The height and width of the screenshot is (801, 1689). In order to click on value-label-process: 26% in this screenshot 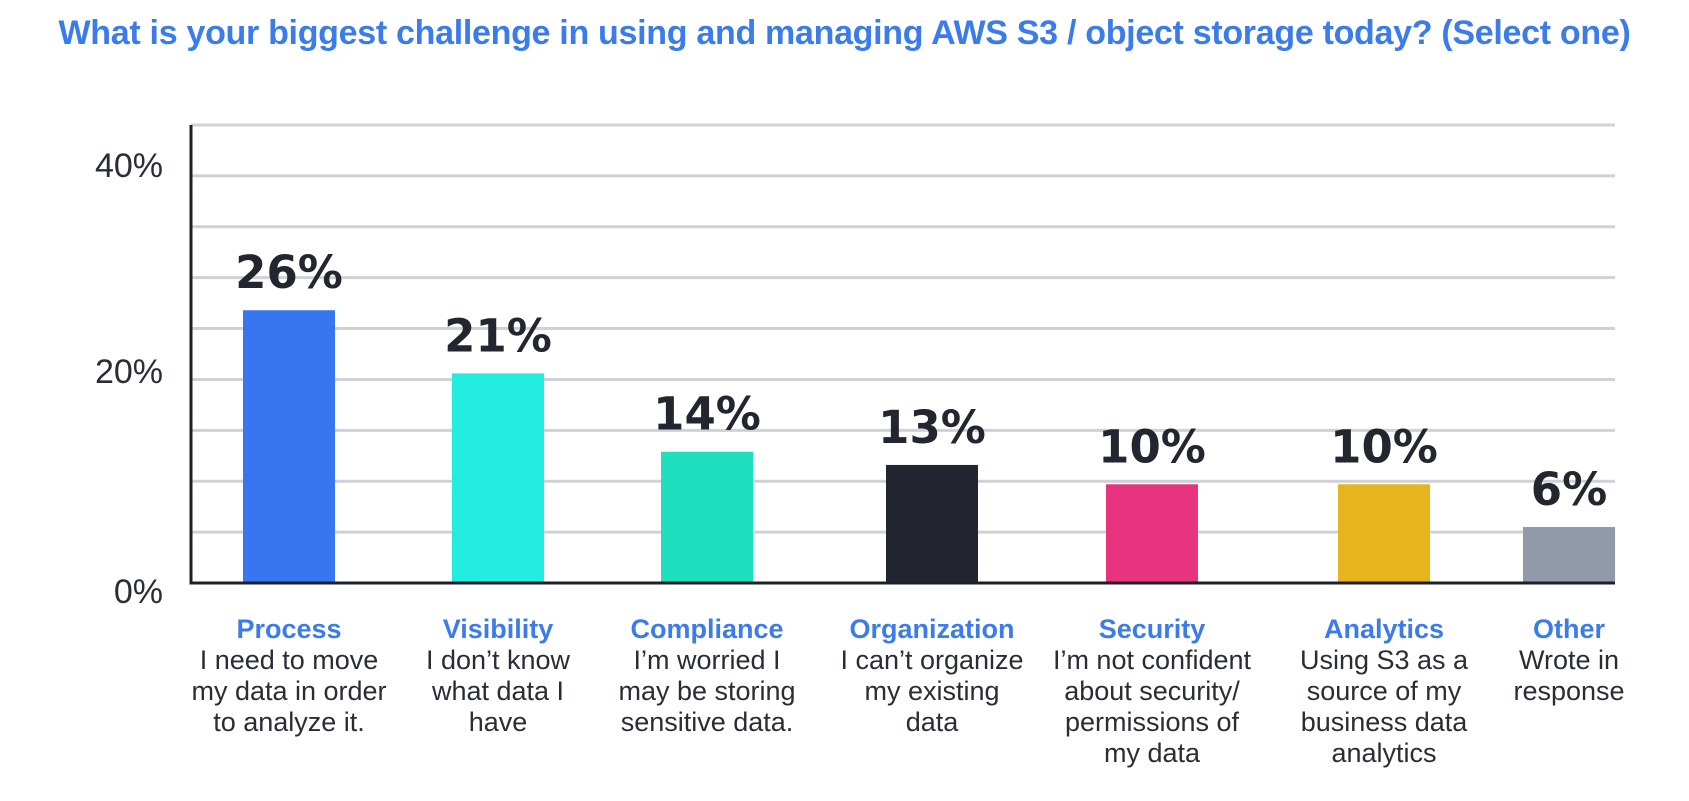, I will do `click(289, 272)`.